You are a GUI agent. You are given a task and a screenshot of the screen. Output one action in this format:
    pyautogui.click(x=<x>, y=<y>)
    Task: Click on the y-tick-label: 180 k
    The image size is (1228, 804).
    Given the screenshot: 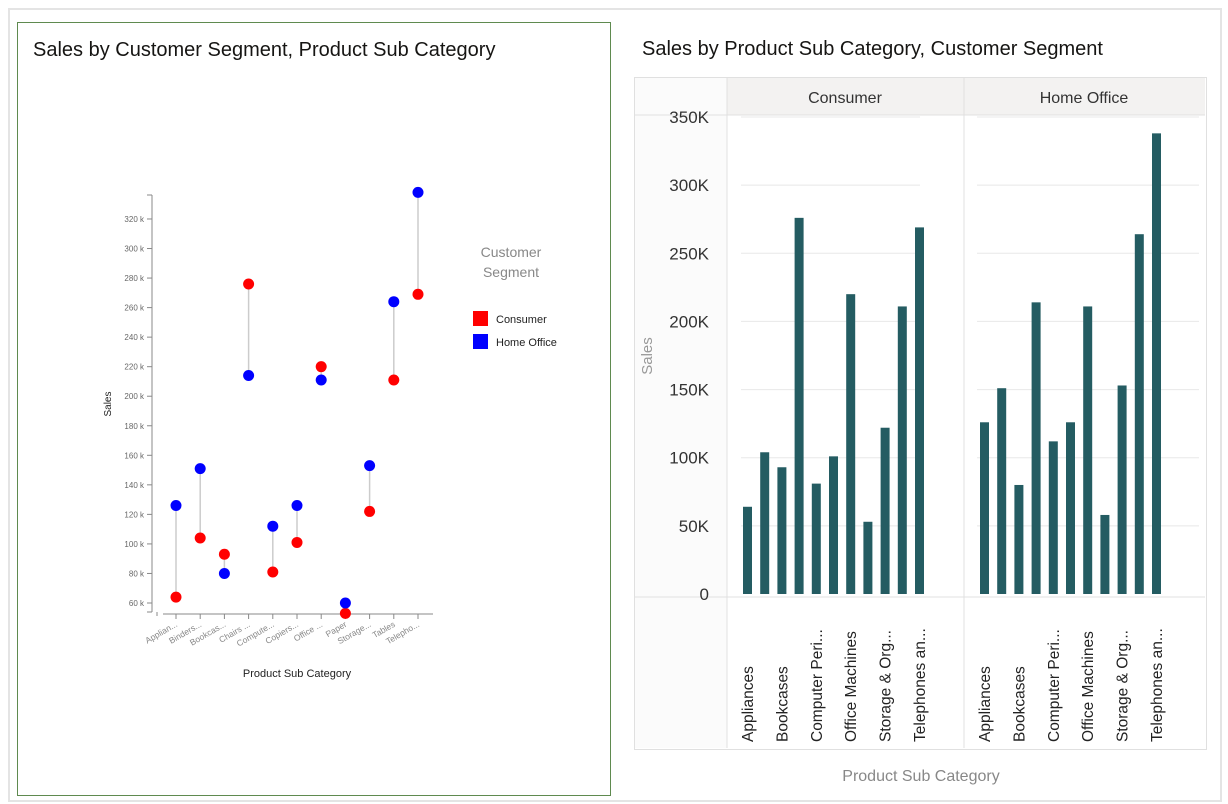 What is the action you would take?
    pyautogui.click(x=134, y=426)
    